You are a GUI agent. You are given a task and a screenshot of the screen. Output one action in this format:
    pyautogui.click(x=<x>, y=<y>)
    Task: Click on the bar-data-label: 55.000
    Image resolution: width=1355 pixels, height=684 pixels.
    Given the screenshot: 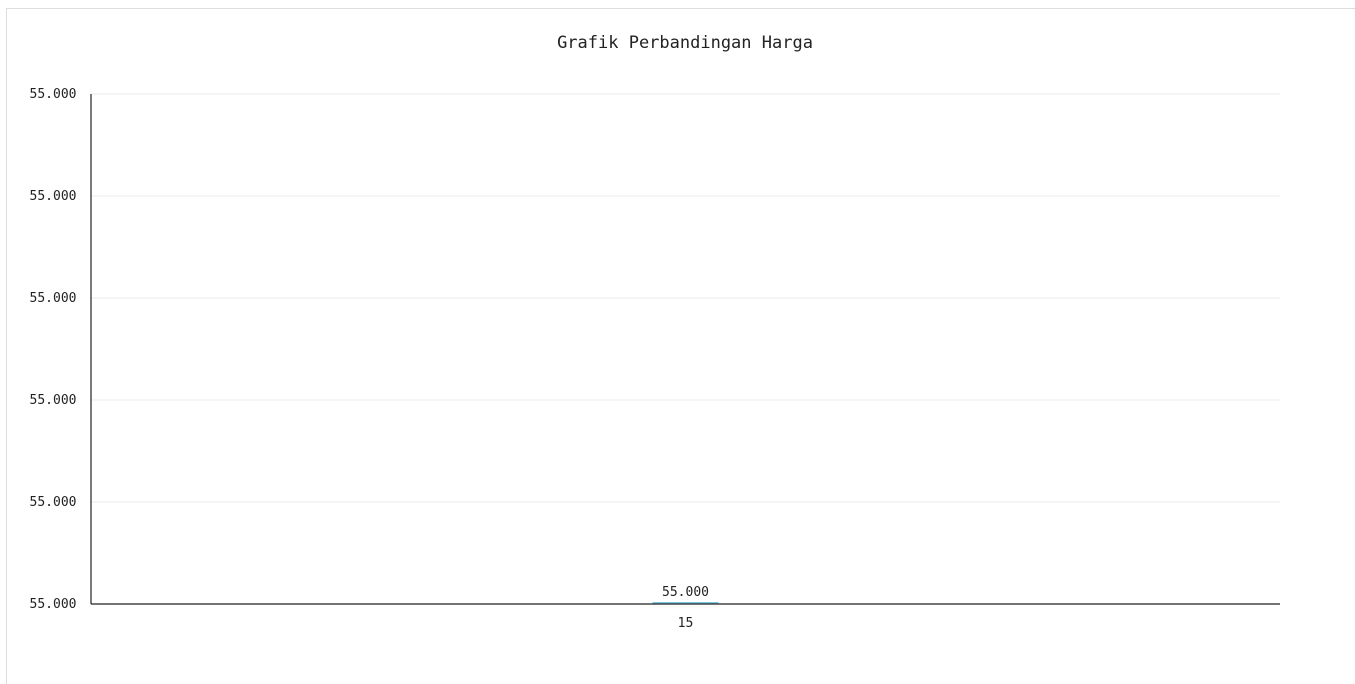 What is the action you would take?
    pyautogui.click(x=685, y=592)
    